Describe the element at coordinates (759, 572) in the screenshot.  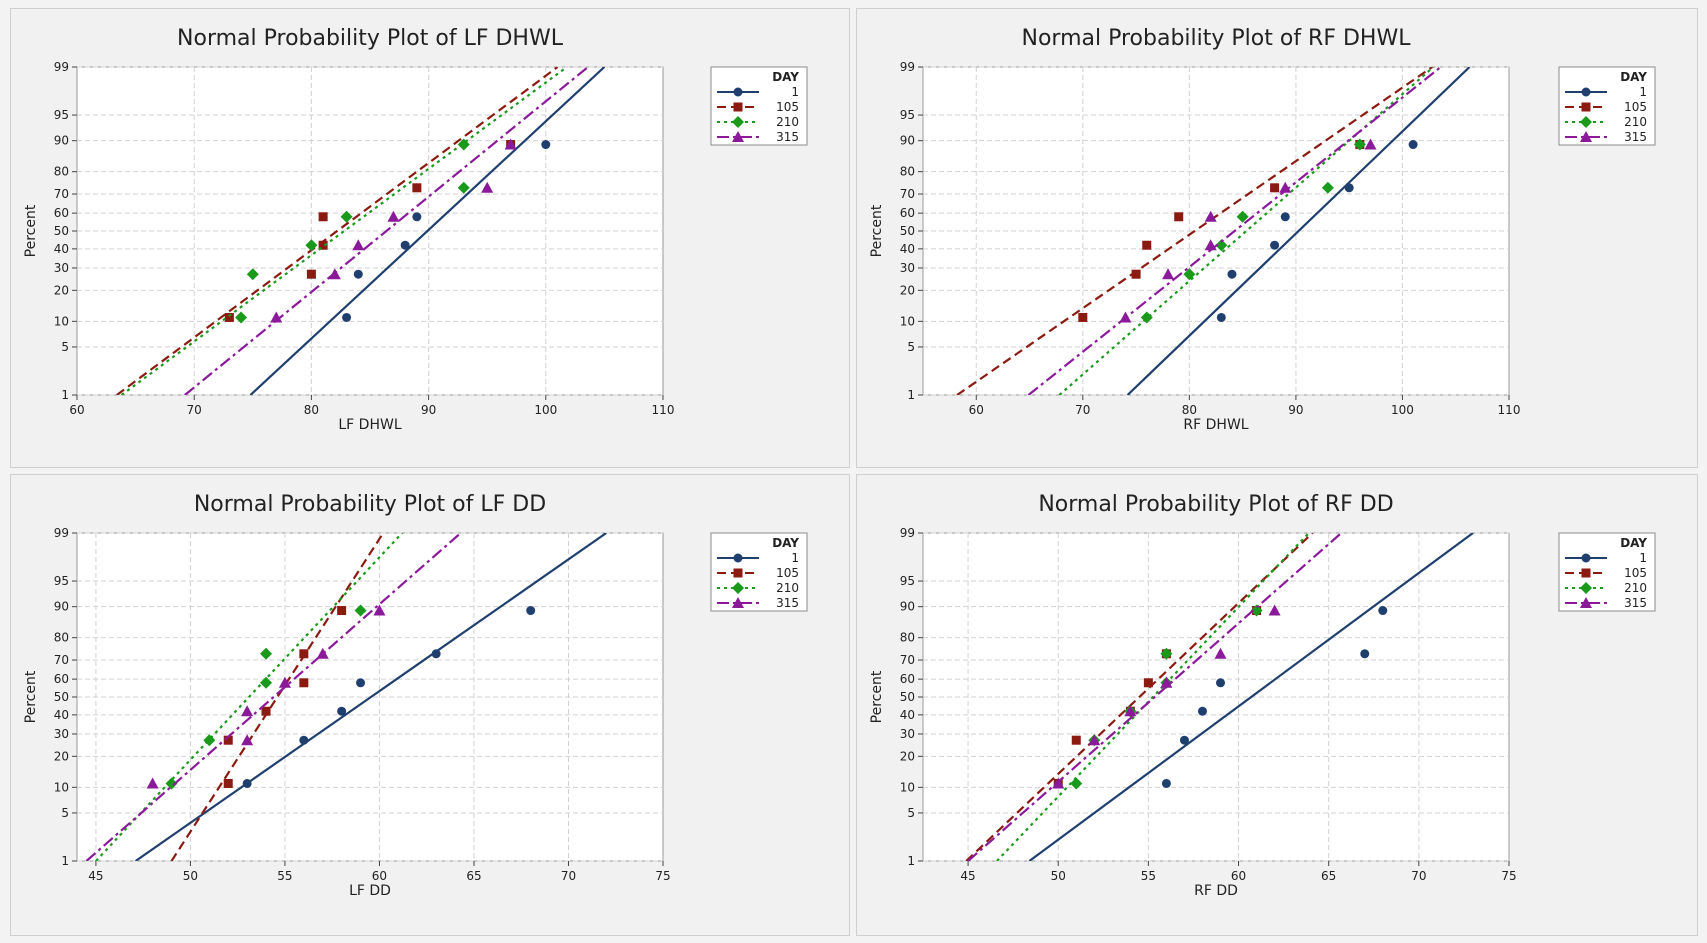
I see `legend-box` at that location.